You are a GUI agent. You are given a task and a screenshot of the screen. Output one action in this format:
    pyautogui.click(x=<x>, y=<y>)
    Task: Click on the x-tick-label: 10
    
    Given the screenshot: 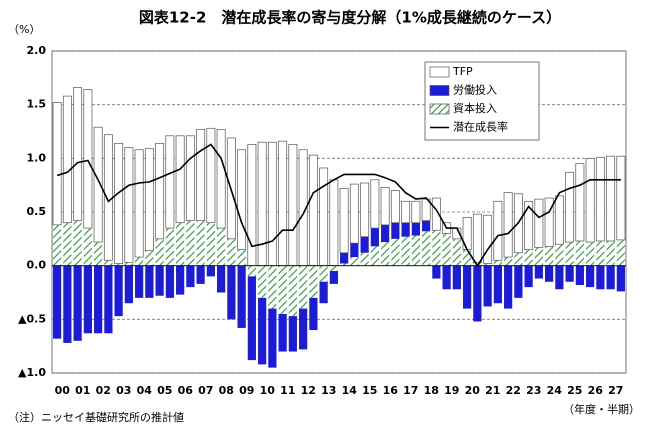 What is the action you would take?
    pyautogui.click(x=268, y=390)
    